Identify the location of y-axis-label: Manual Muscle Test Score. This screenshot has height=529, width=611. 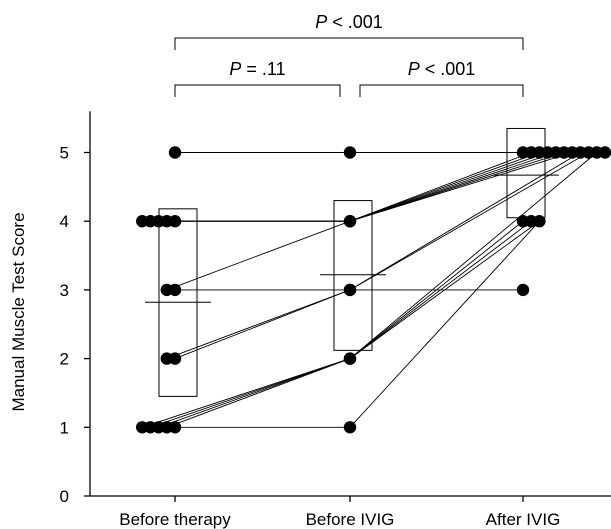
(18, 311).